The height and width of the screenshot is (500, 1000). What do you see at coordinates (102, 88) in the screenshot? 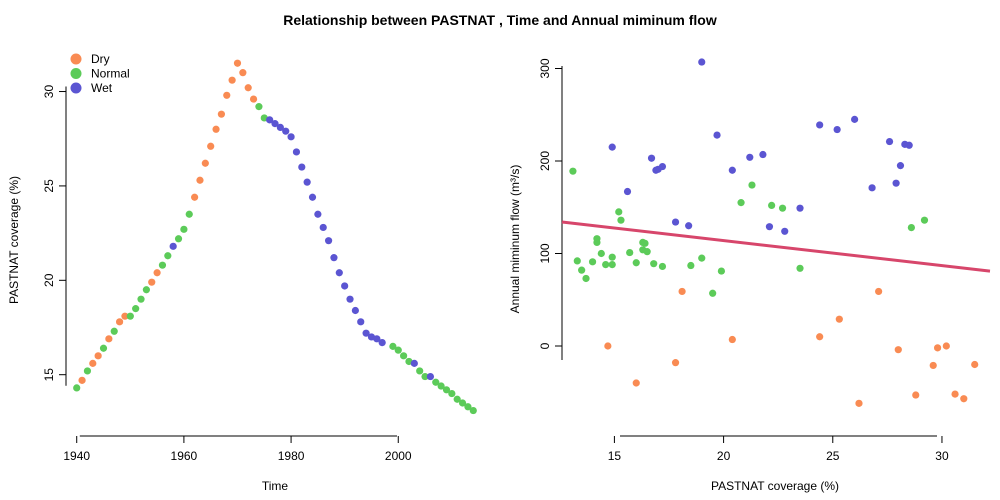
I see `legend-label-wet: Wet` at bounding box center [102, 88].